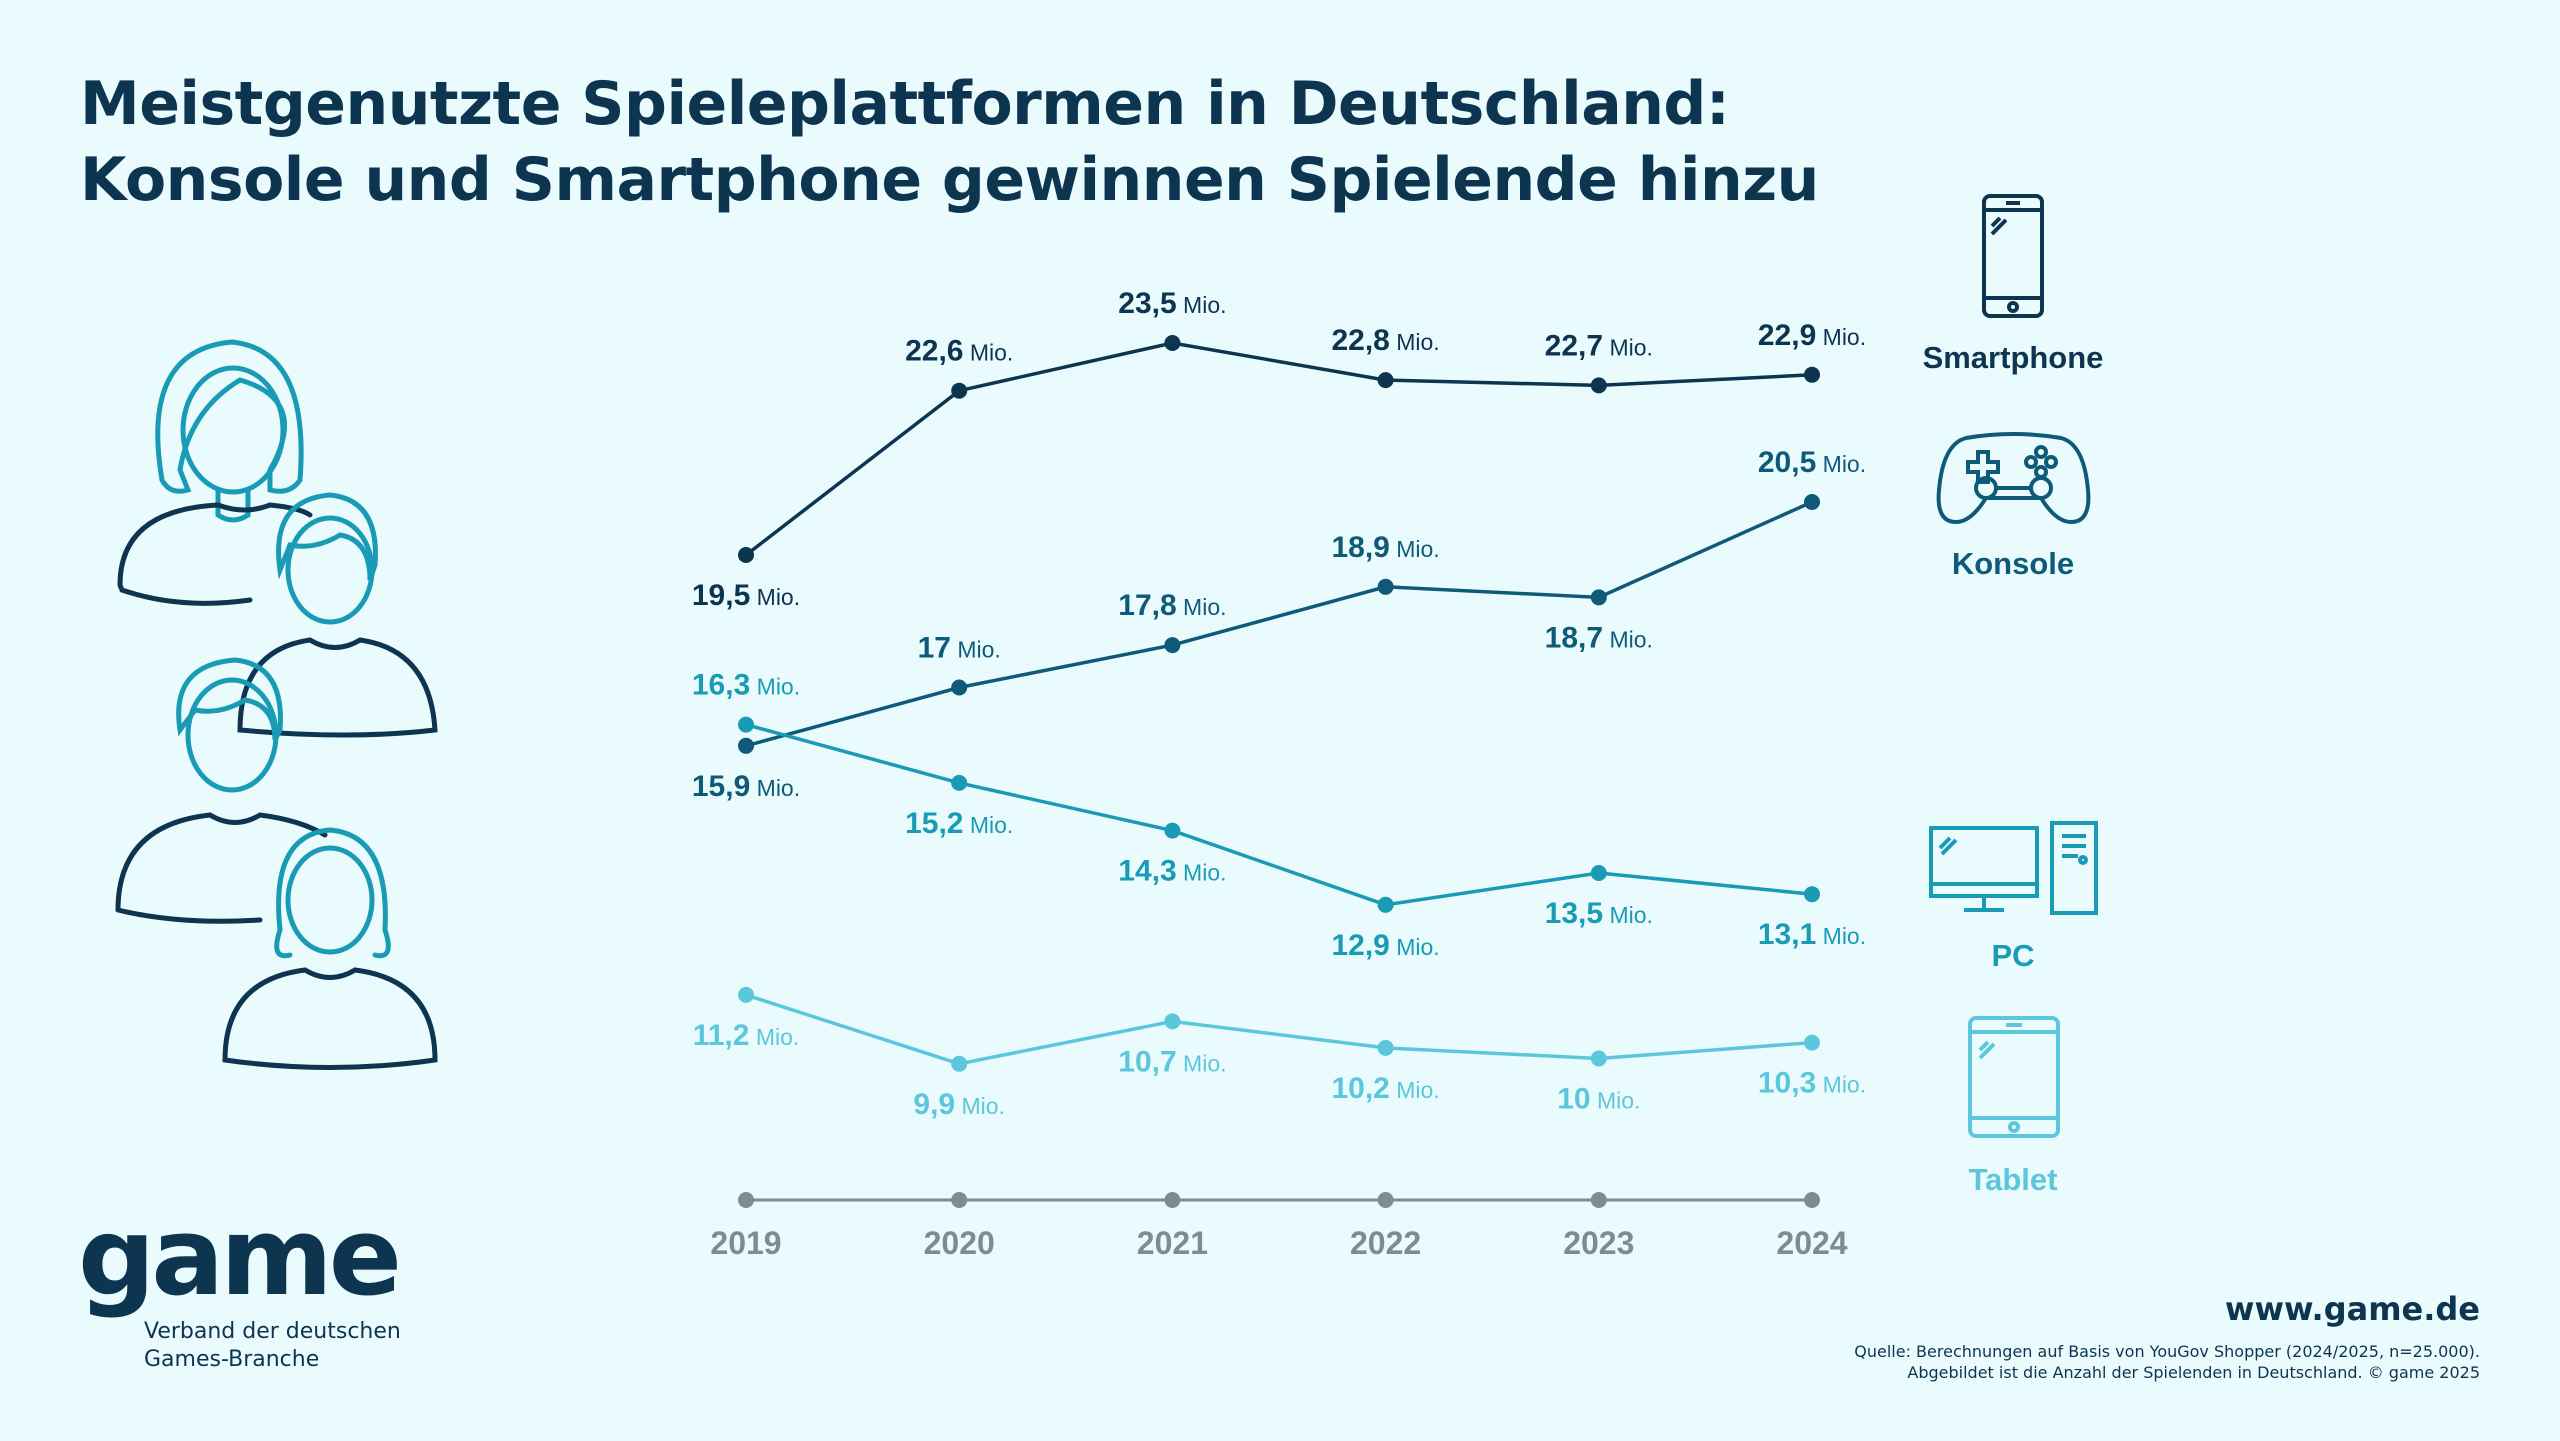 The height and width of the screenshot is (1441, 2560). Describe the element at coordinates (745, 1243) in the screenshot. I see `x-tick-label: 2019` at that location.